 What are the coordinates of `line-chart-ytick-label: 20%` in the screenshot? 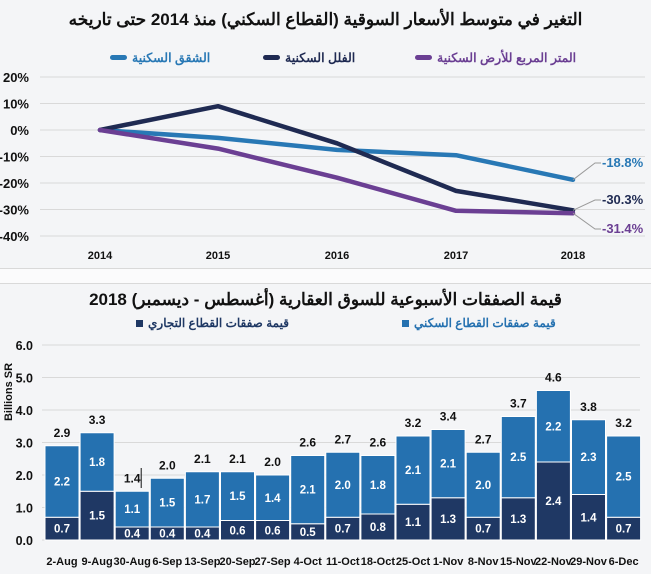 It's located at (16, 77).